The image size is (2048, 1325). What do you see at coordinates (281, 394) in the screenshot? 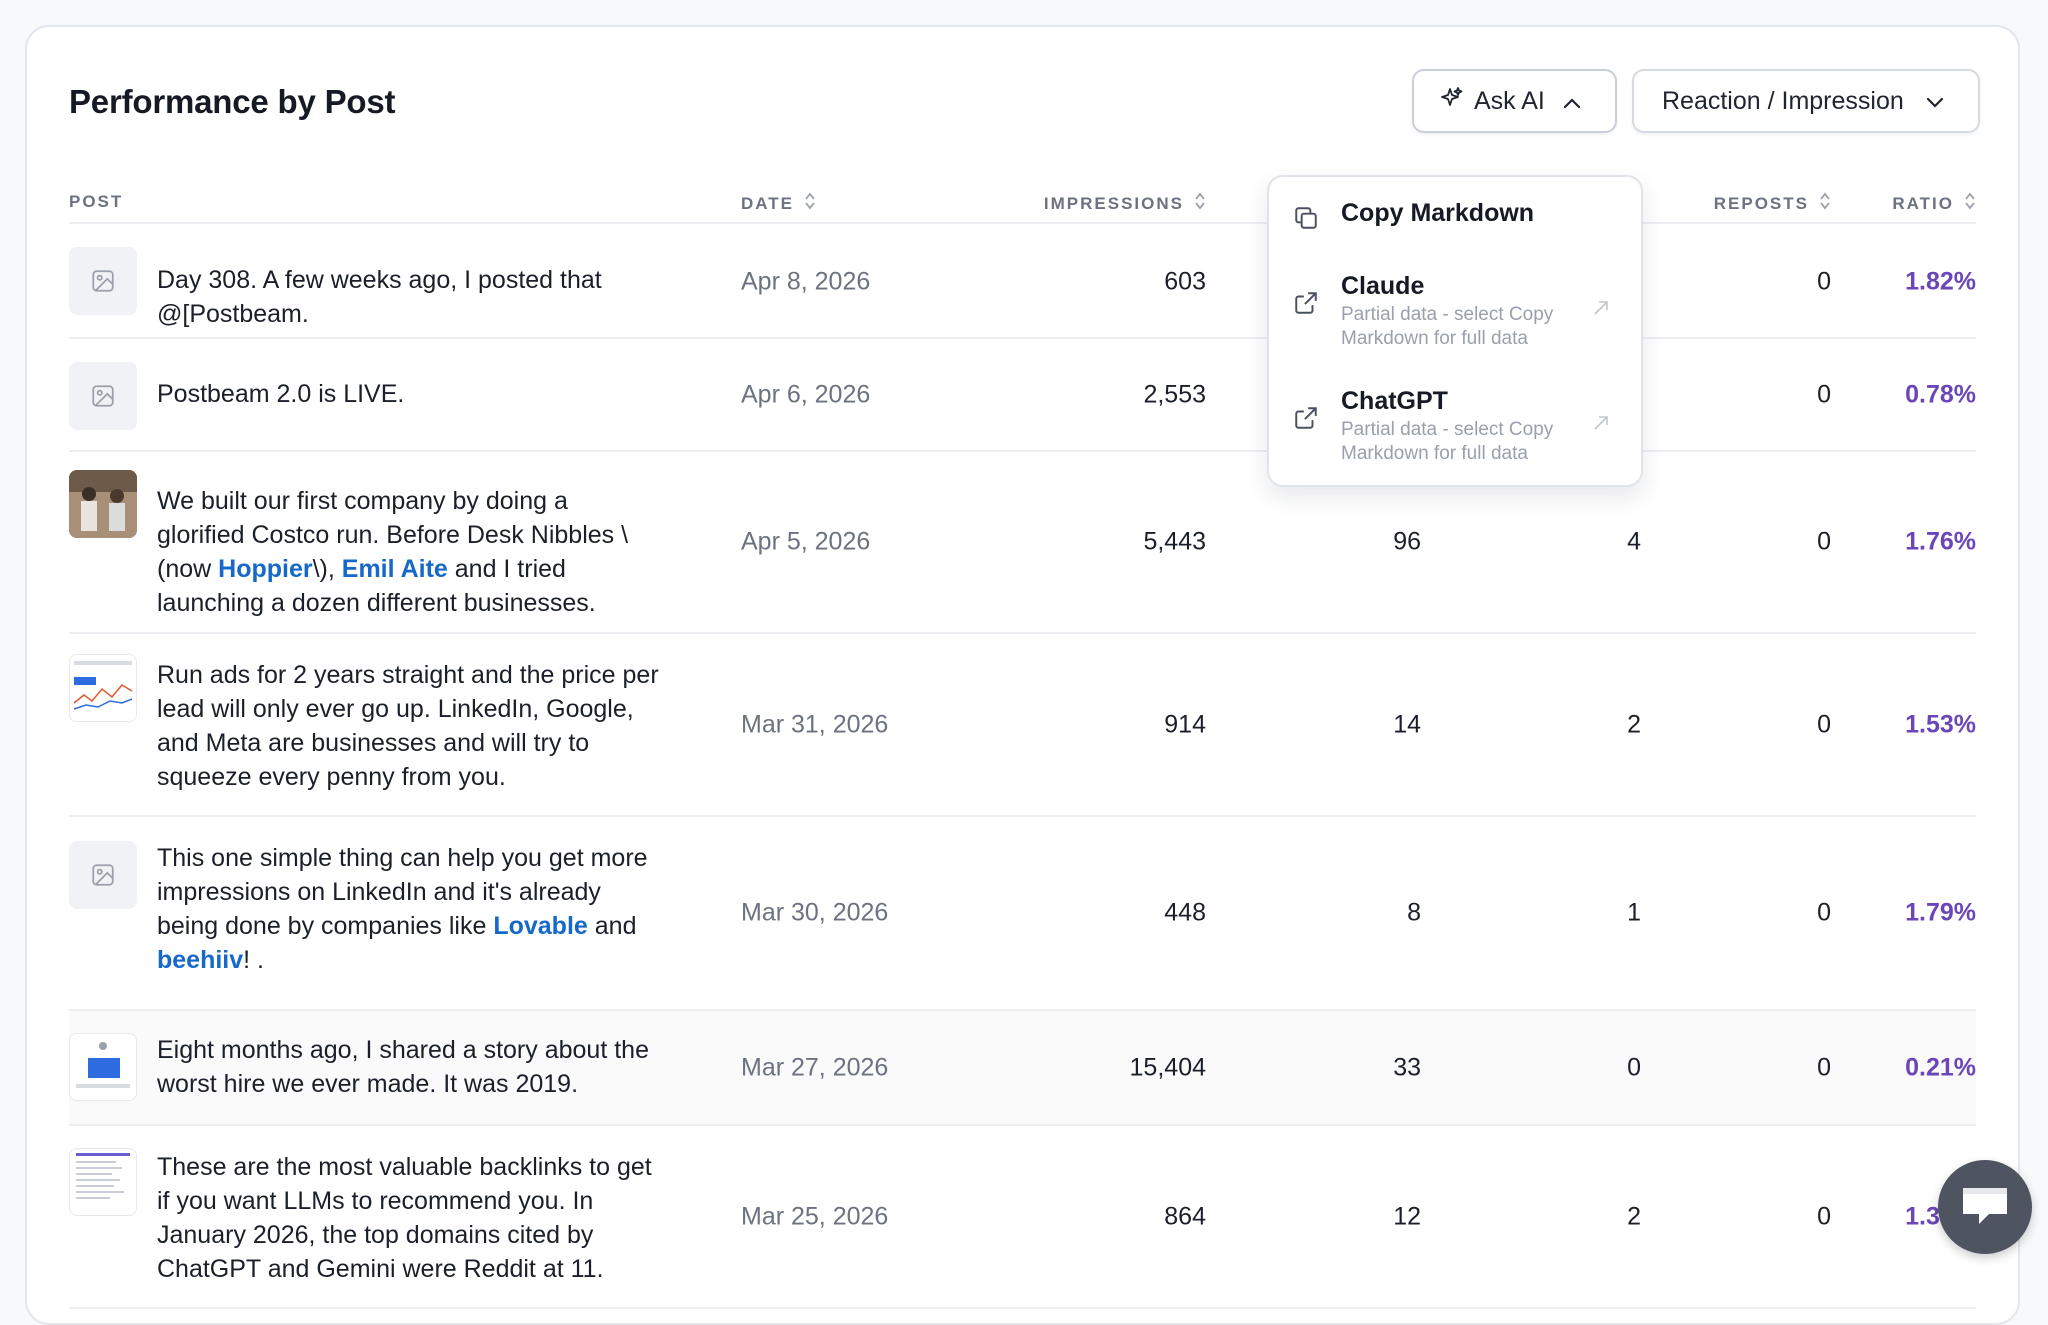
I see `post-text: Postbeam 2.0 is LIVE.` at bounding box center [281, 394].